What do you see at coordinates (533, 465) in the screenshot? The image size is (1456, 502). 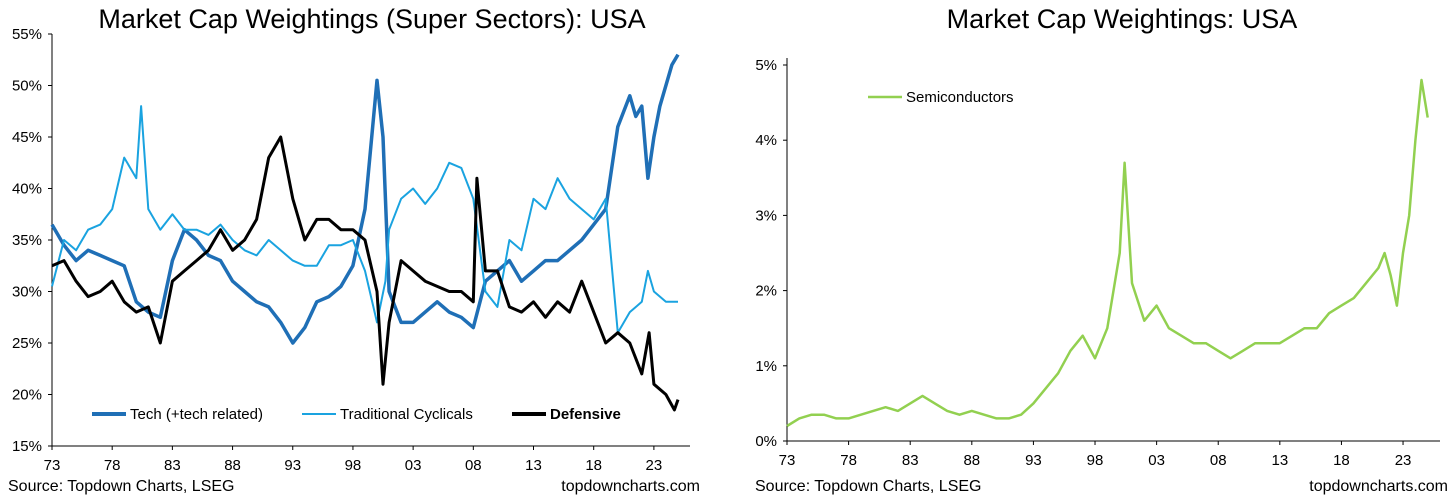 I see `left-x-tick-label: 13` at bounding box center [533, 465].